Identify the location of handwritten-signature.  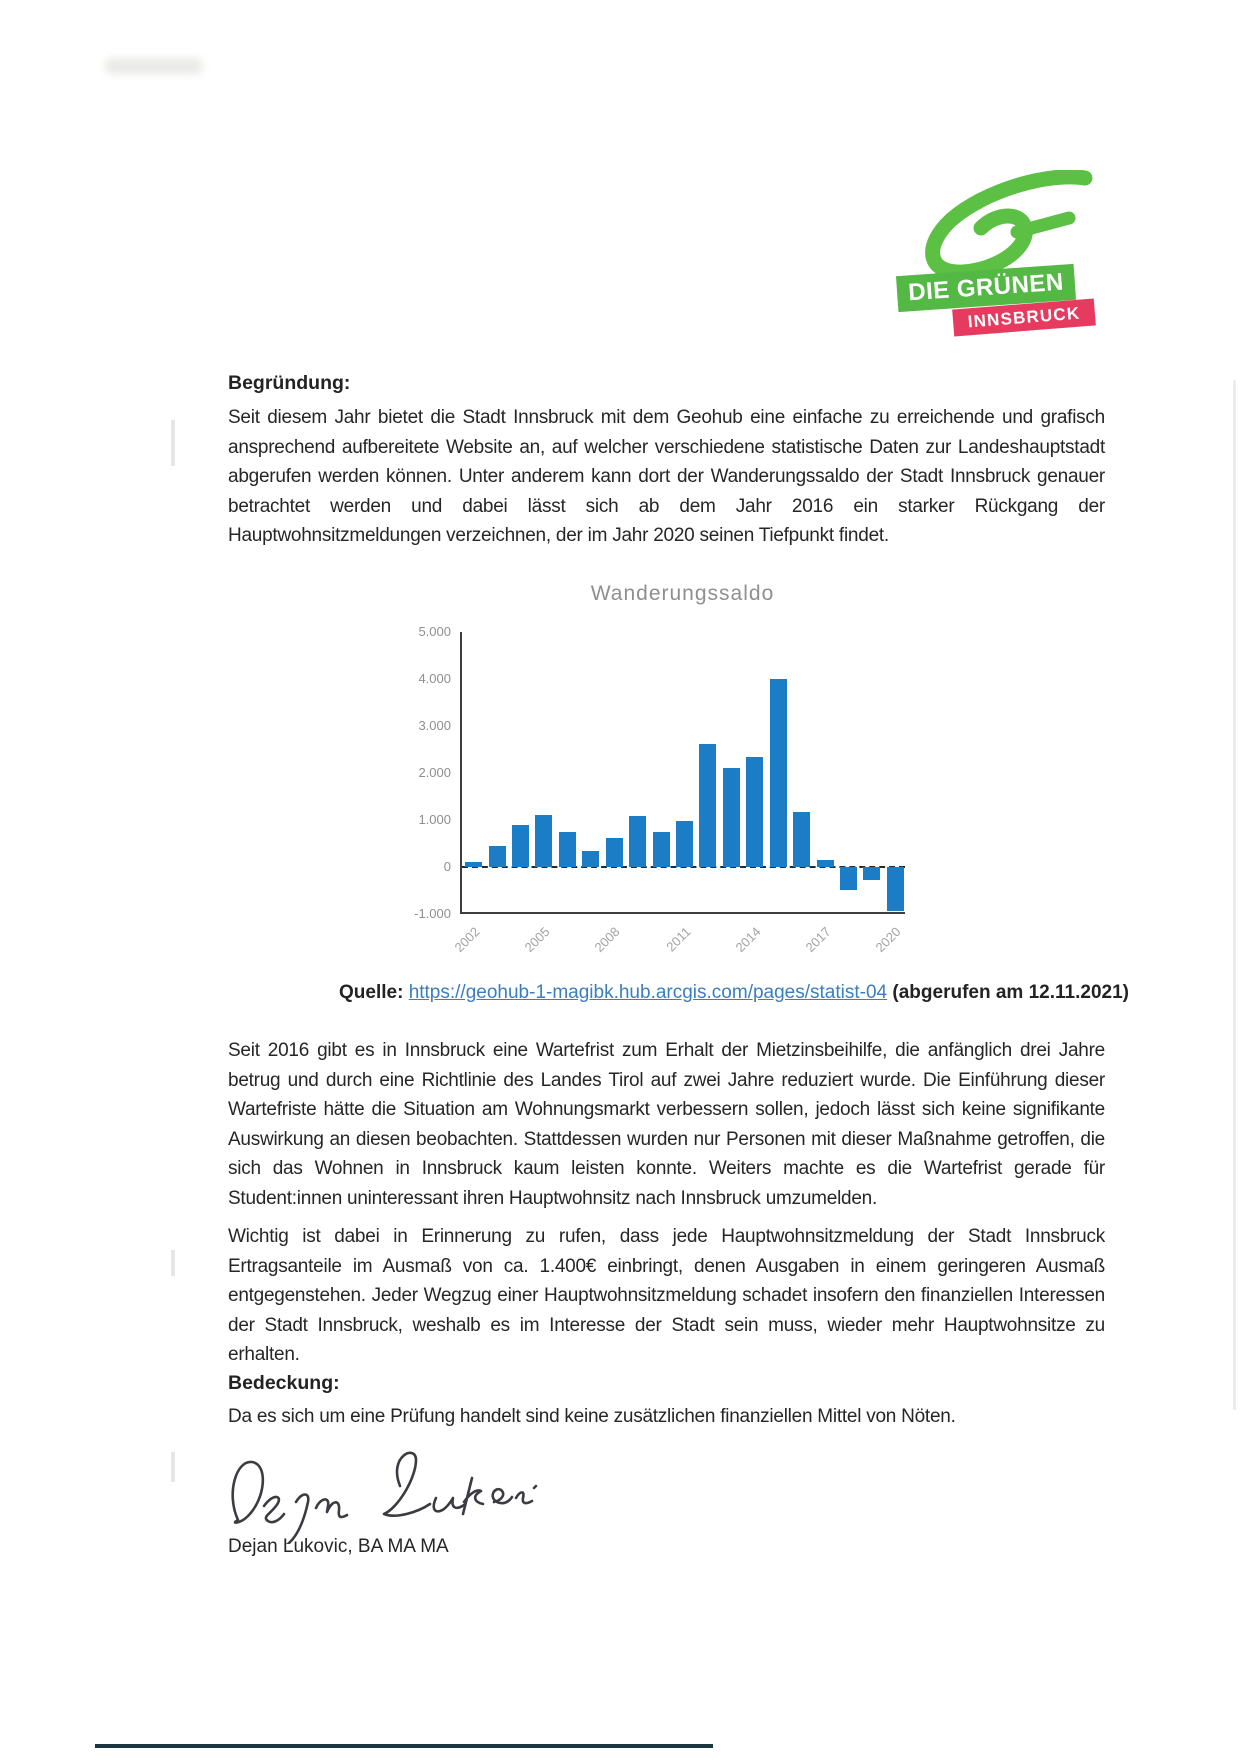
(387, 1497).